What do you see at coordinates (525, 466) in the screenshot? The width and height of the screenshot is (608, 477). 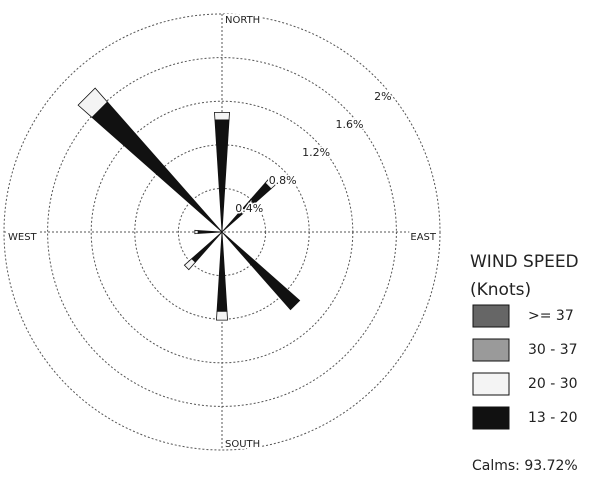 I see `calms-annotation: Calms: 93.72%` at bounding box center [525, 466].